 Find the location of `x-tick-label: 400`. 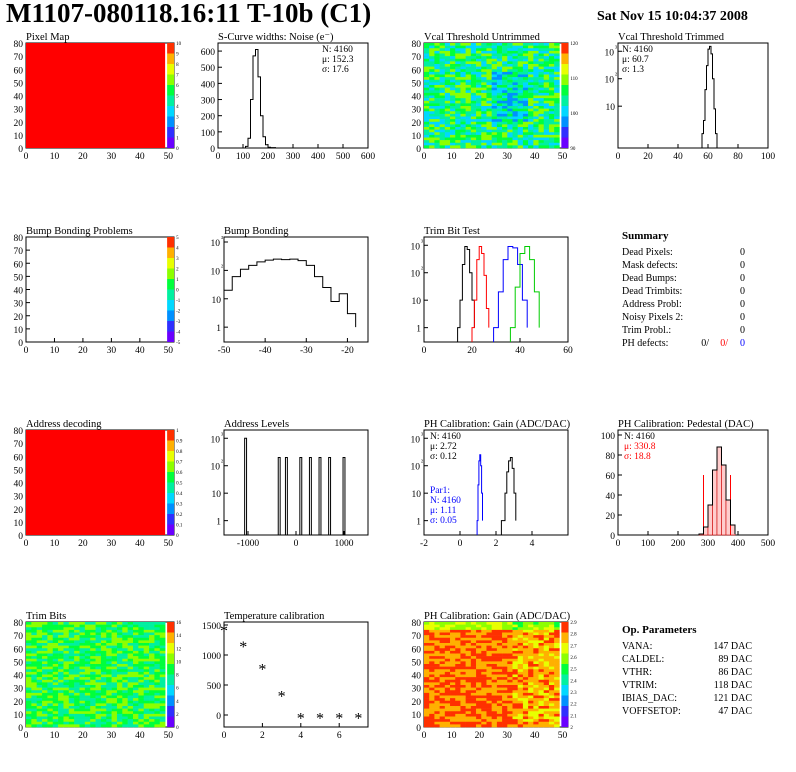

x-tick-label: 400 is located at coordinates (318, 157).